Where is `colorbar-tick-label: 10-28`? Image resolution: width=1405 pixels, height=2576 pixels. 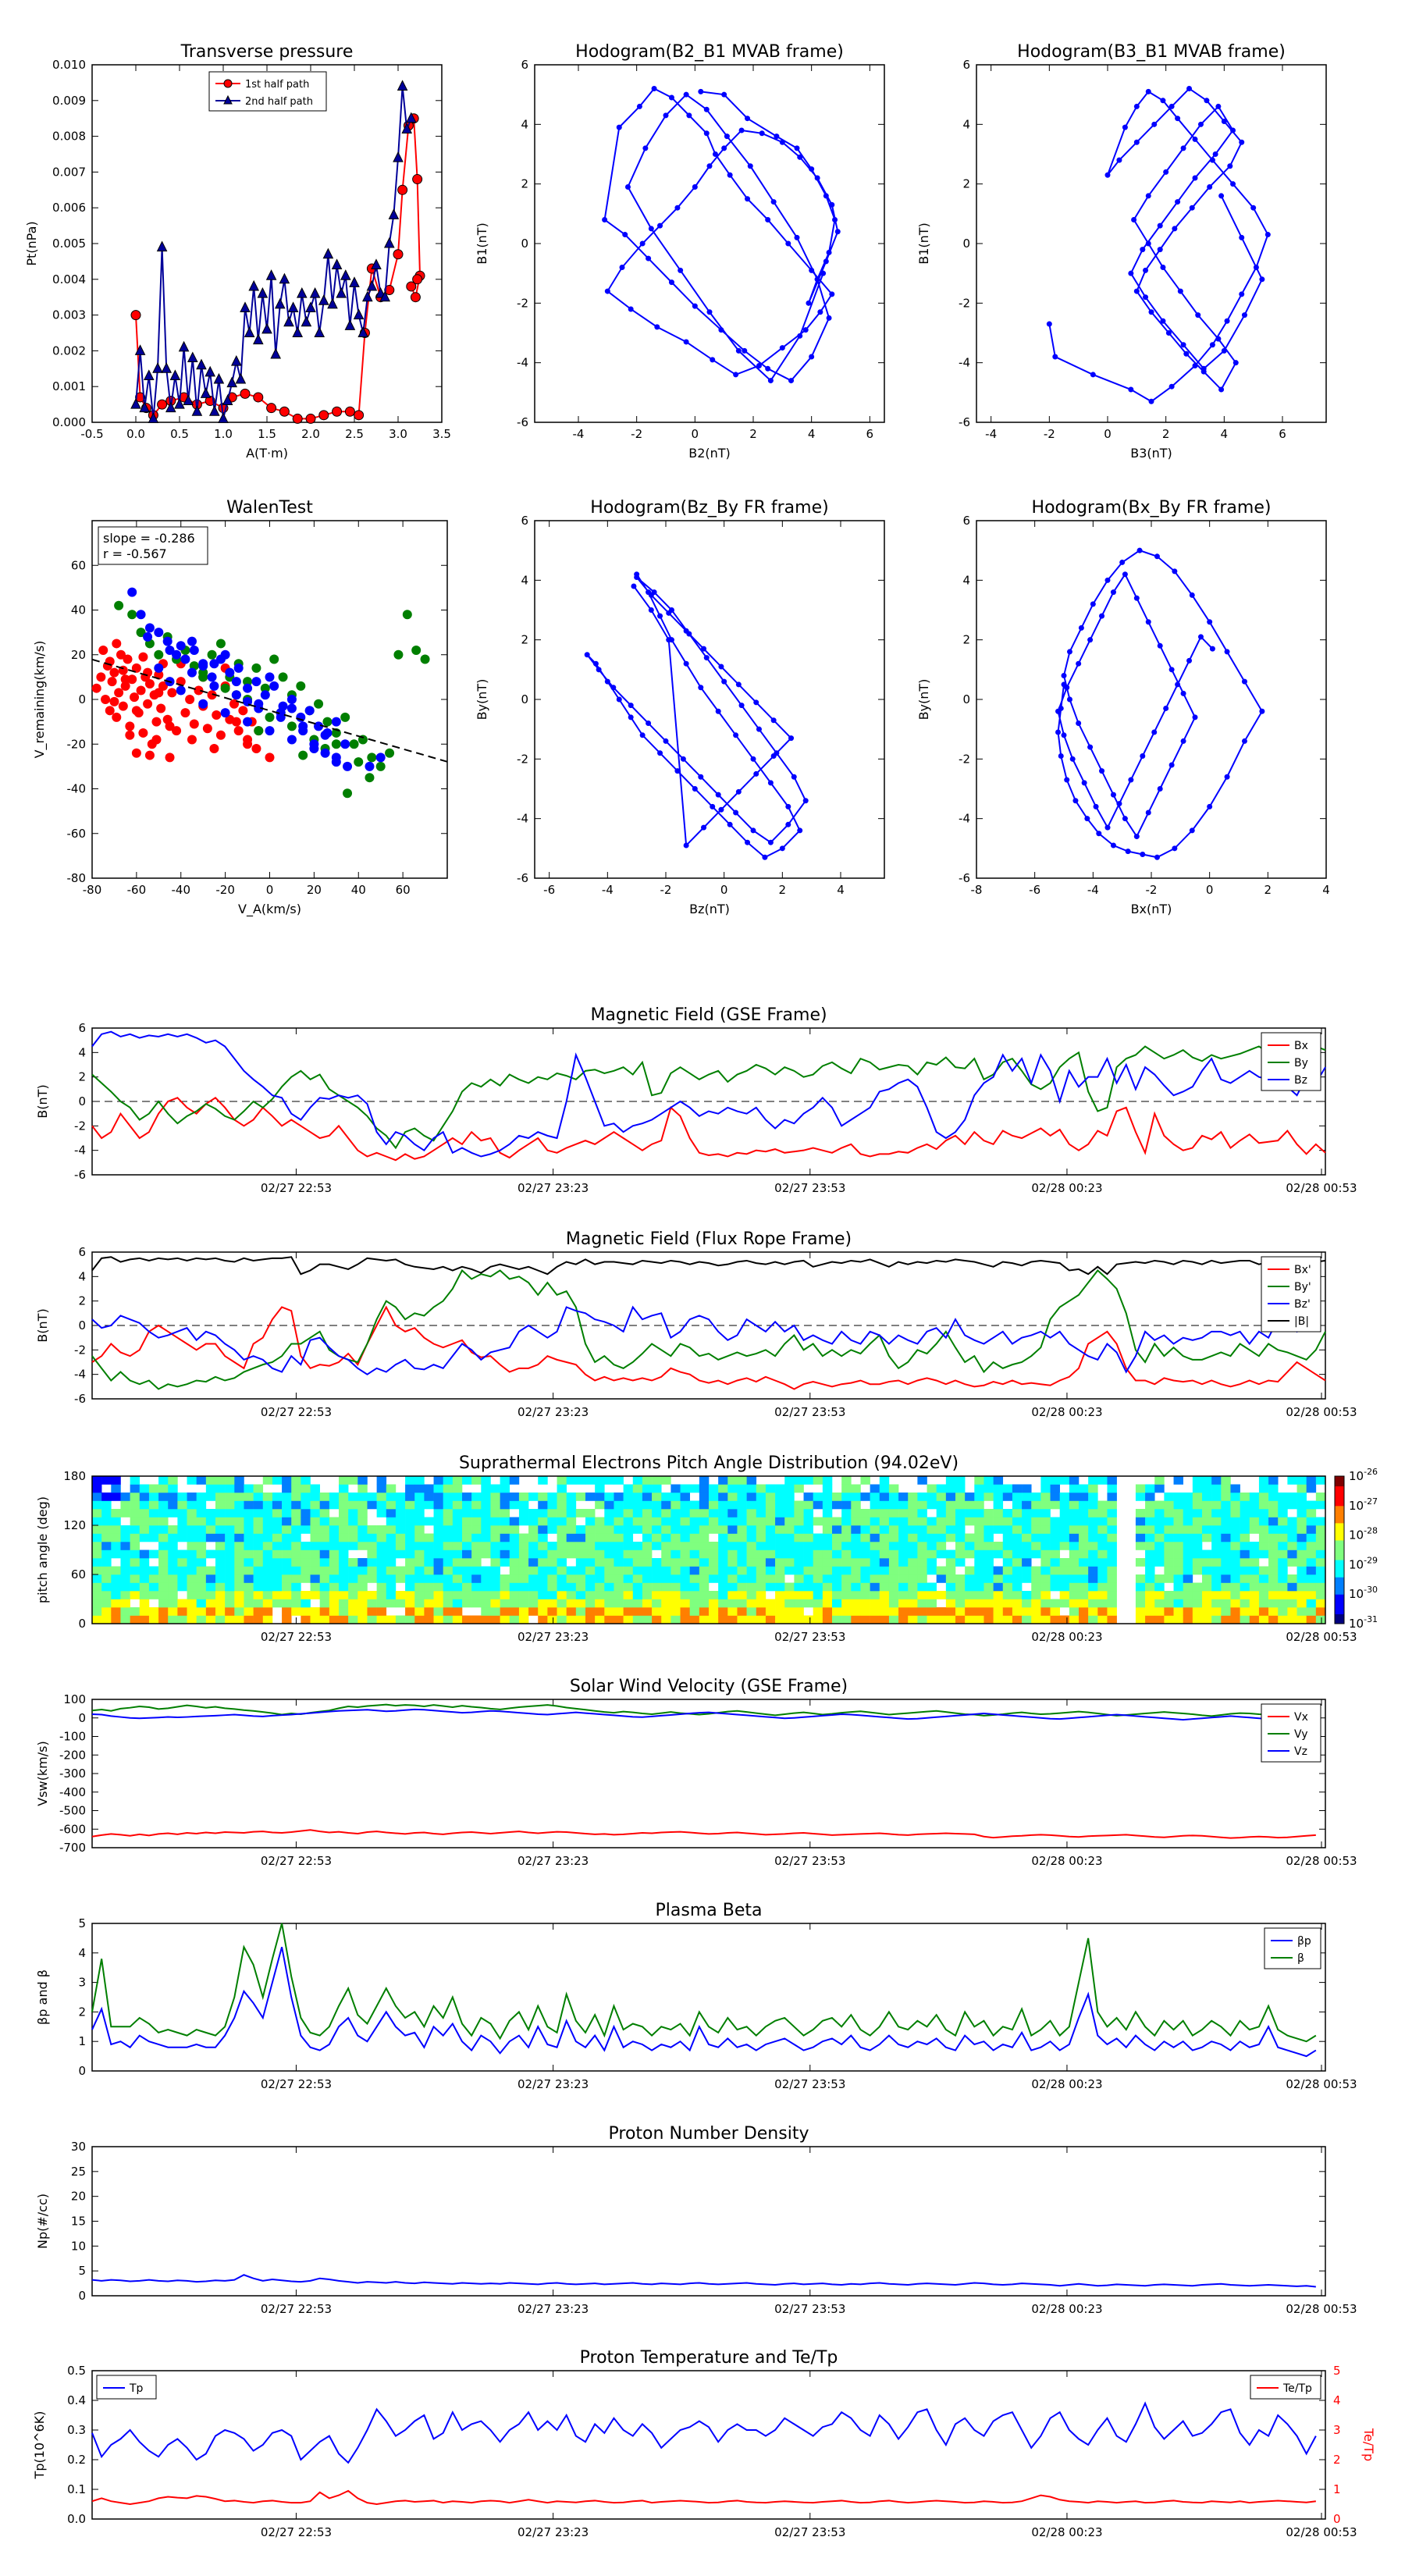 colorbar-tick-label: 10-28 is located at coordinates (1363, 1534).